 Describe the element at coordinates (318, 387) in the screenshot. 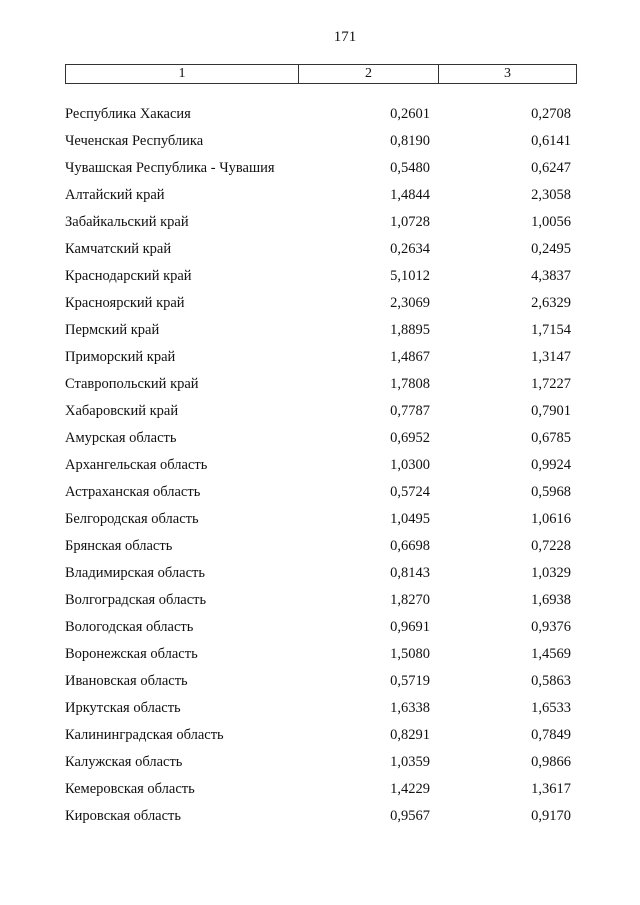

I see `table-row: Ставропольский край 1,7808 1,7227` at that location.